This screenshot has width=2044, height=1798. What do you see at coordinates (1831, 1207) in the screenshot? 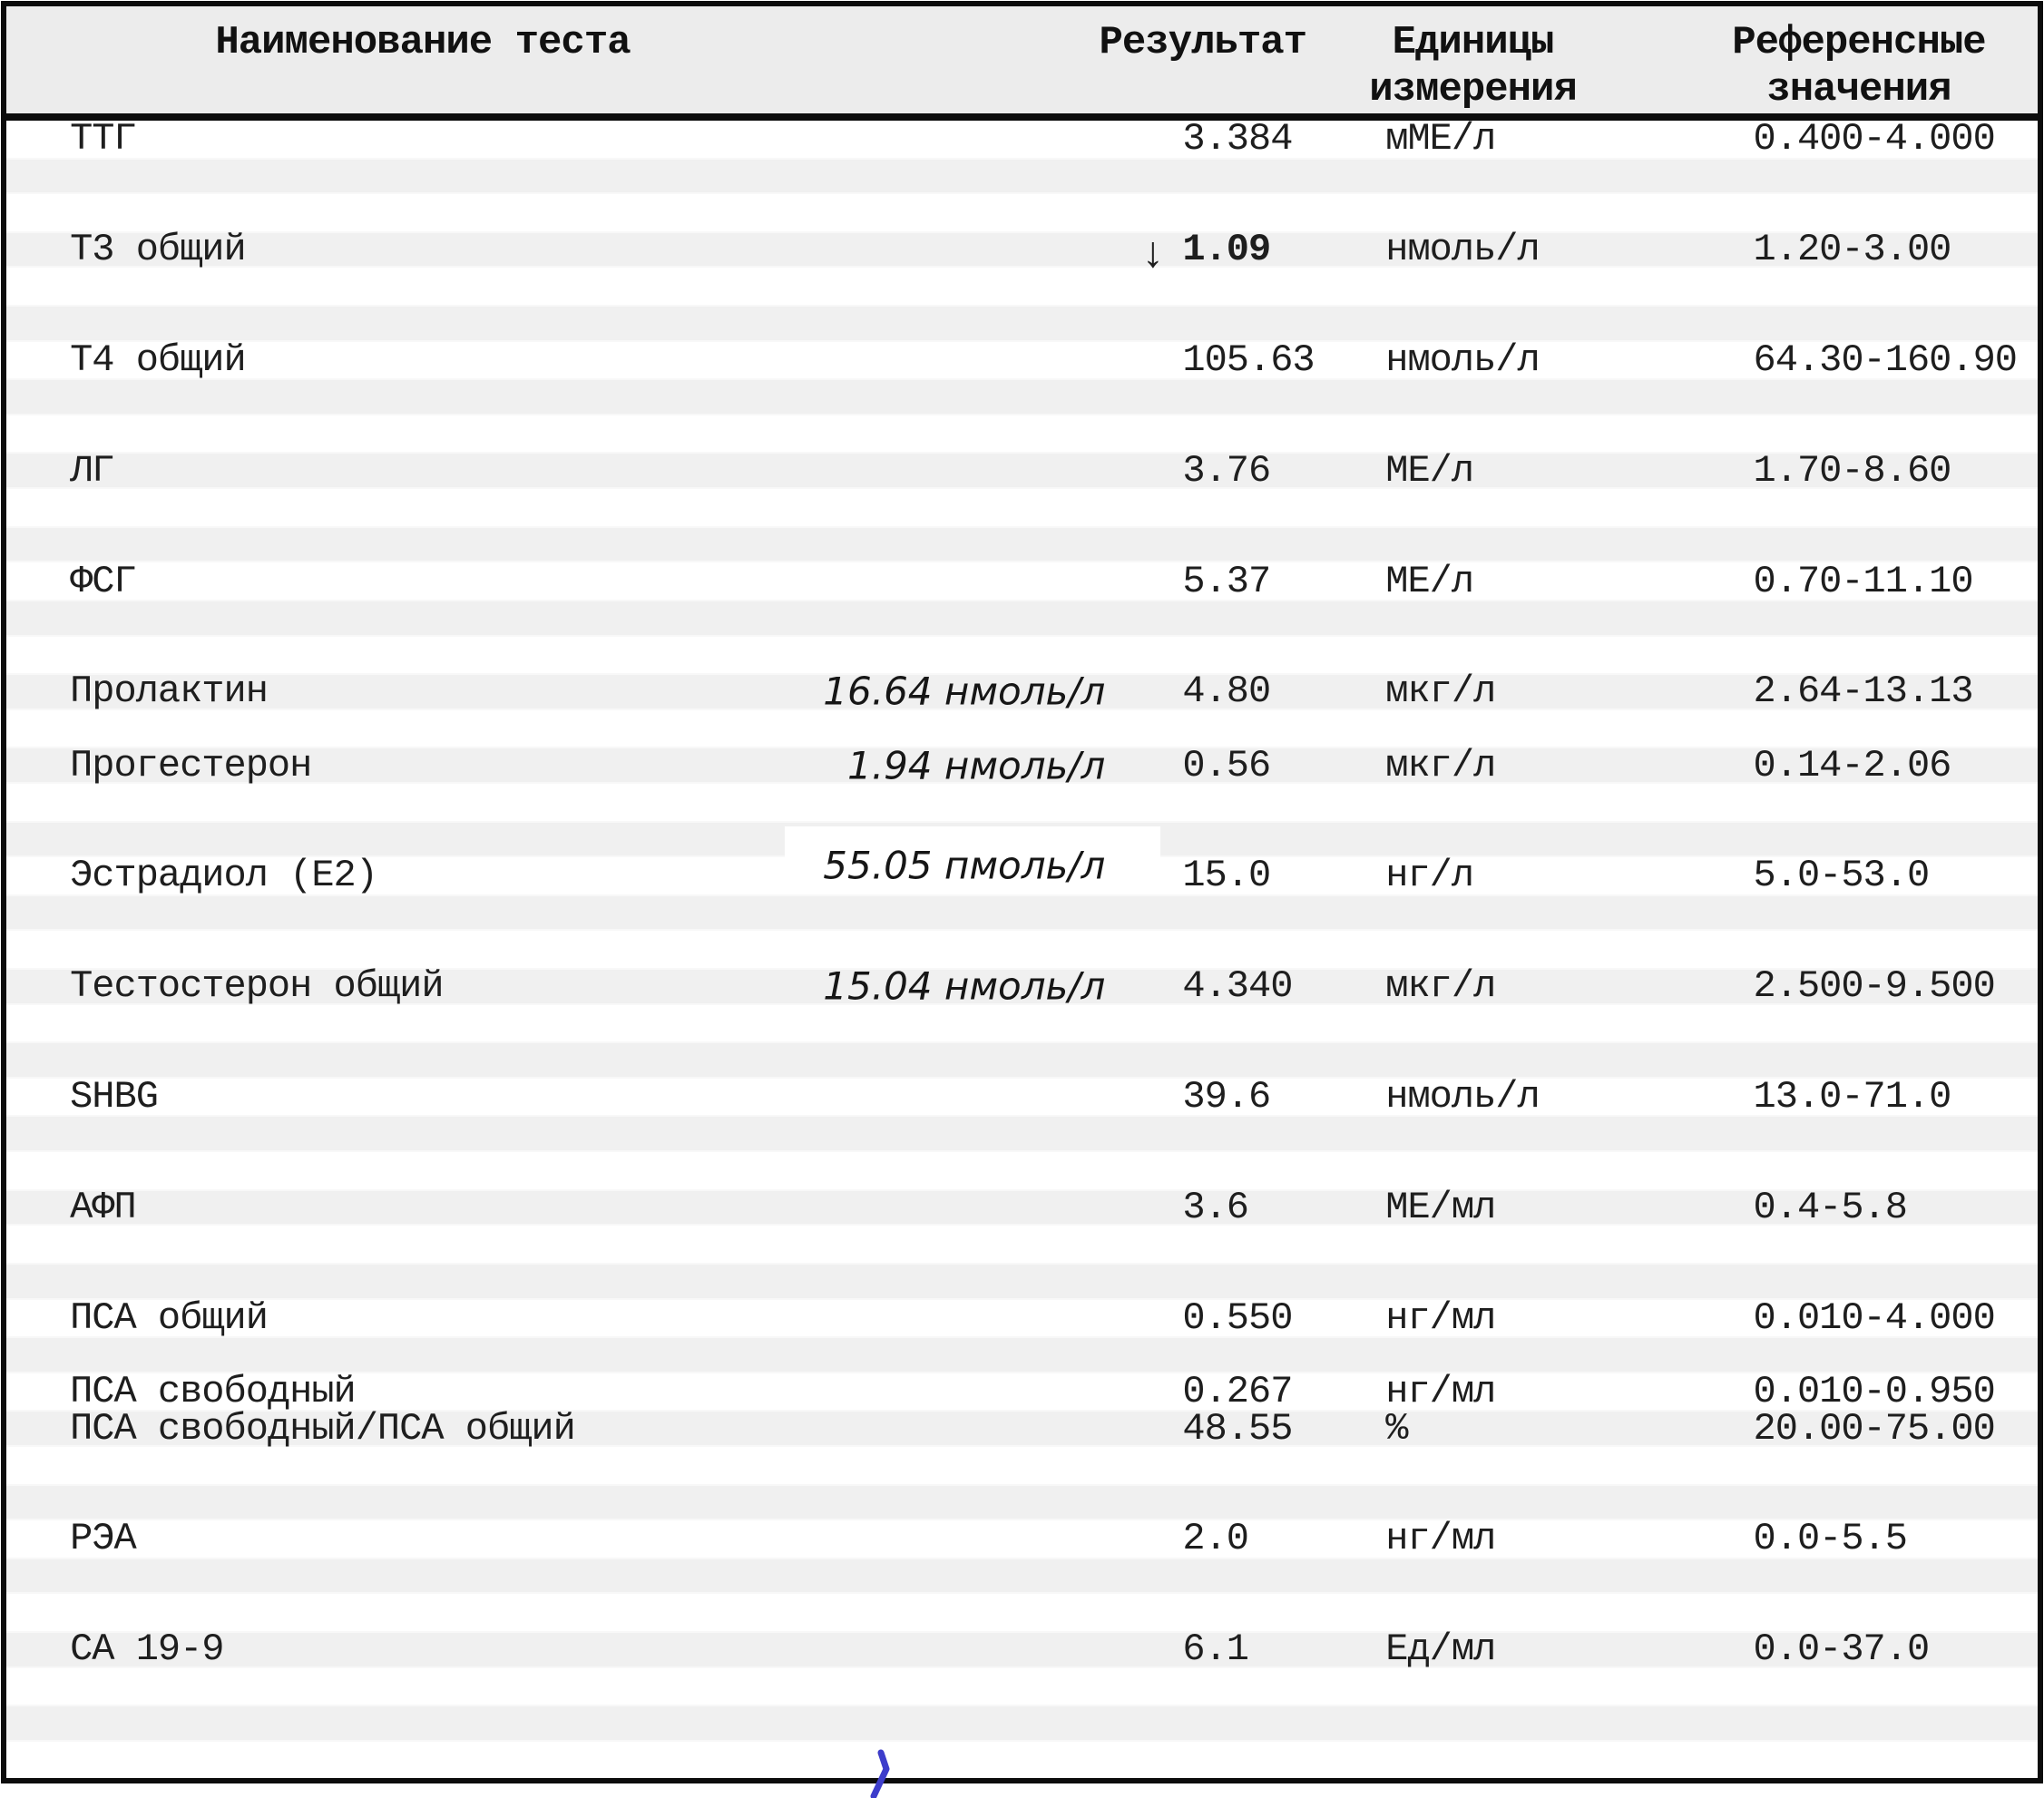
I see `reference-range-cell: 0.4-5.8` at bounding box center [1831, 1207].